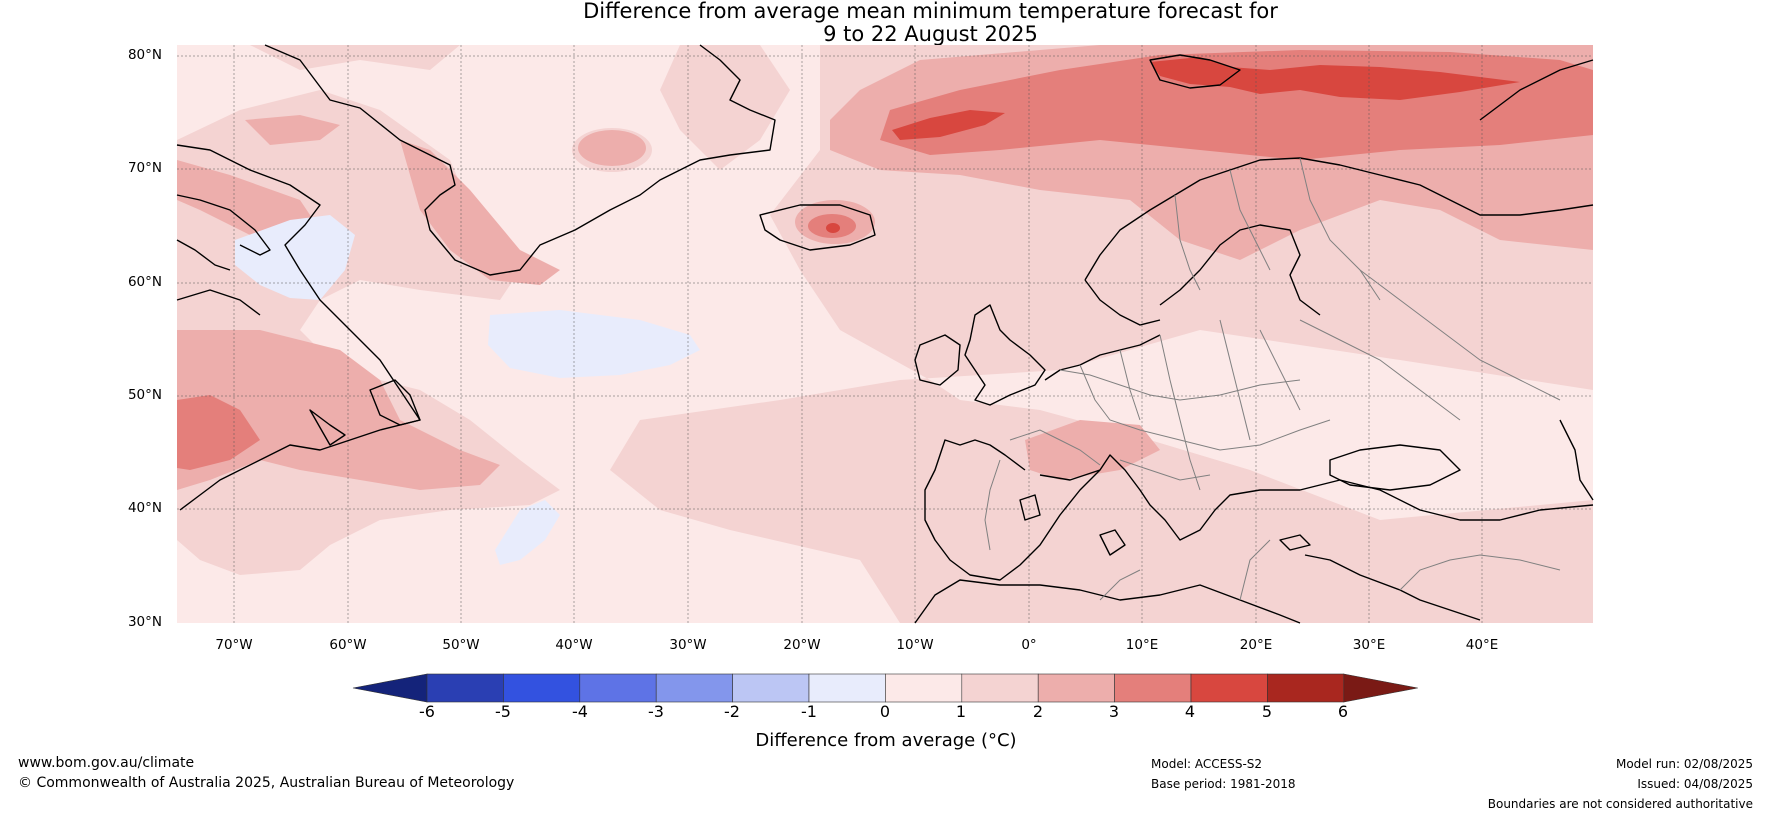  What do you see at coordinates (937, 360) in the screenshot?
I see `ireland-coastline` at bounding box center [937, 360].